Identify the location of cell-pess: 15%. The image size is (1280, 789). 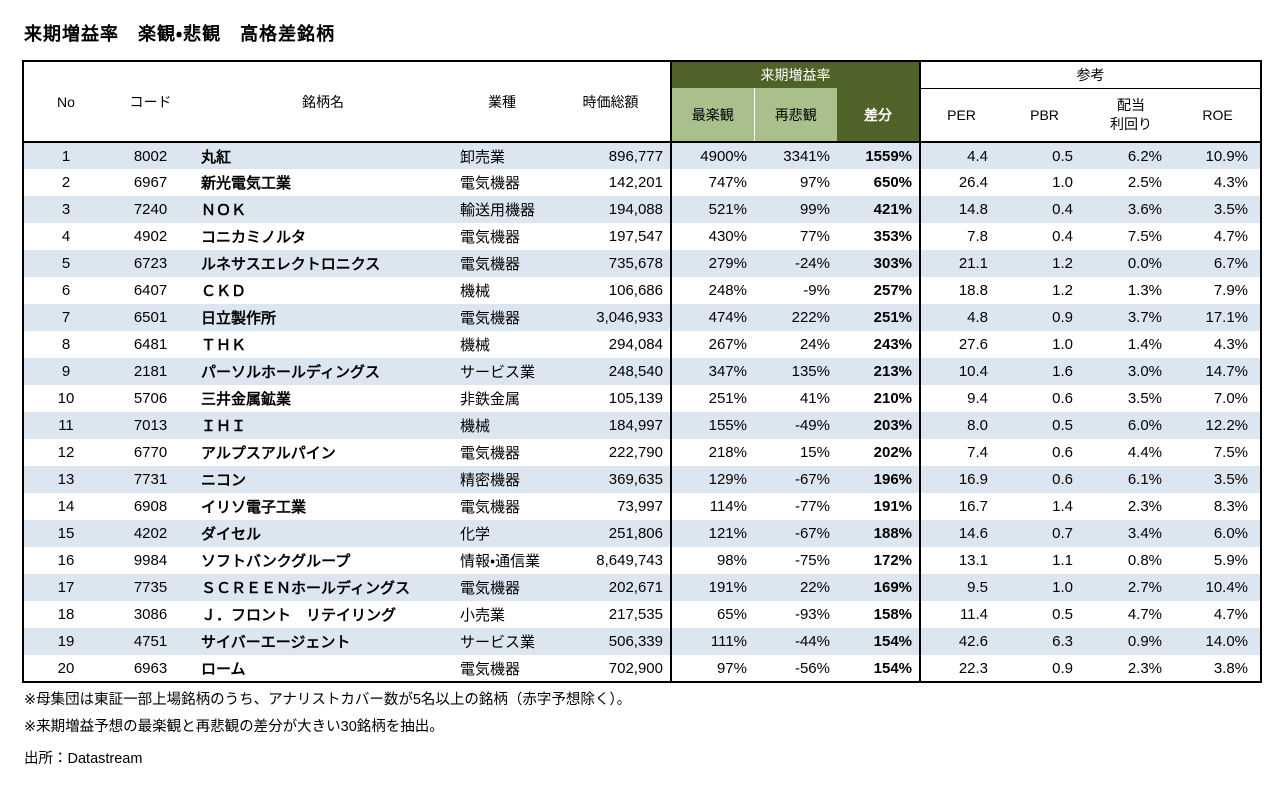
(814, 452).